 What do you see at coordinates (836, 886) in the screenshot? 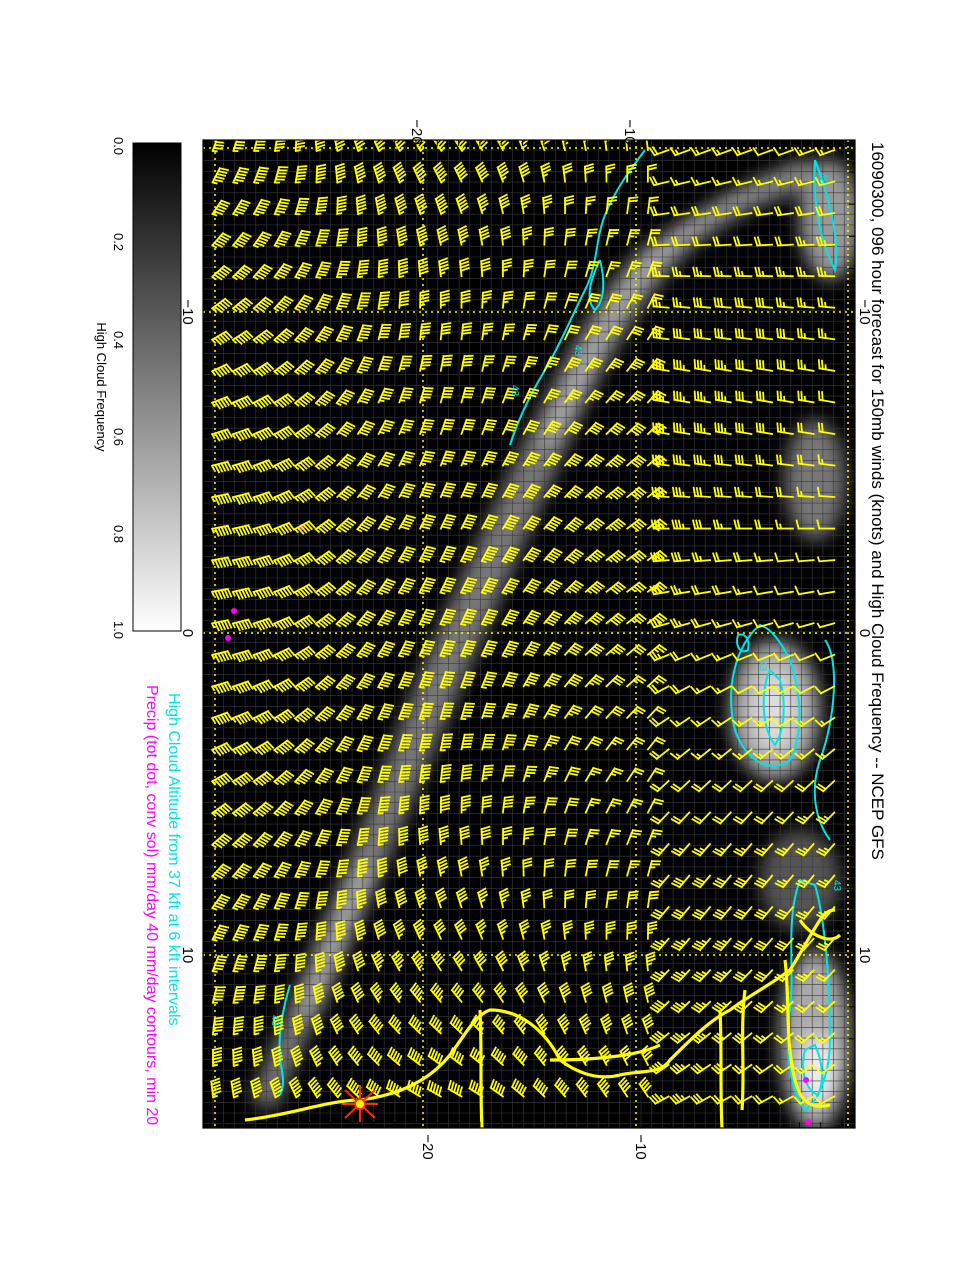
I see `contour-label: 43` at bounding box center [836, 886].